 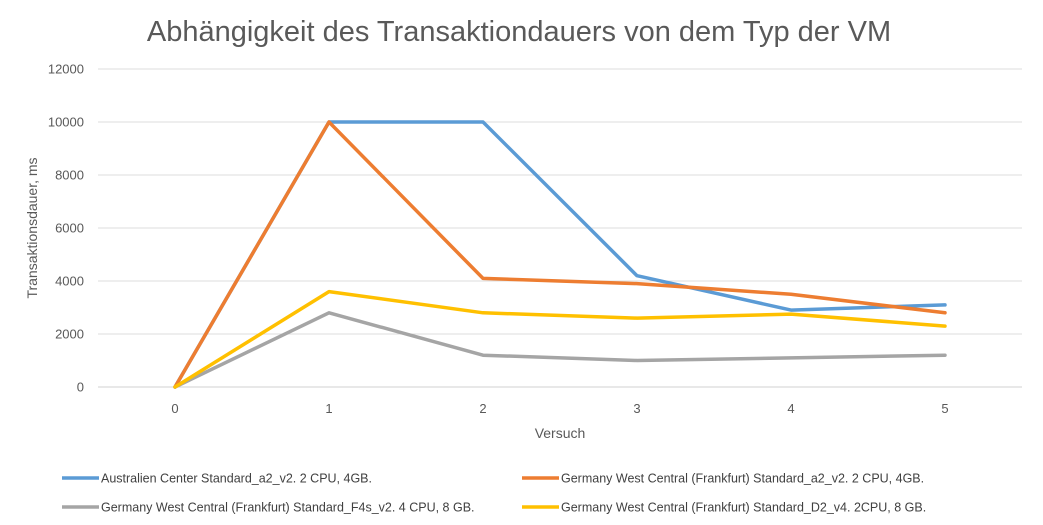 What do you see at coordinates (790, 408) in the screenshot?
I see `x-tick-label: 4` at bounding box center [790, 408].